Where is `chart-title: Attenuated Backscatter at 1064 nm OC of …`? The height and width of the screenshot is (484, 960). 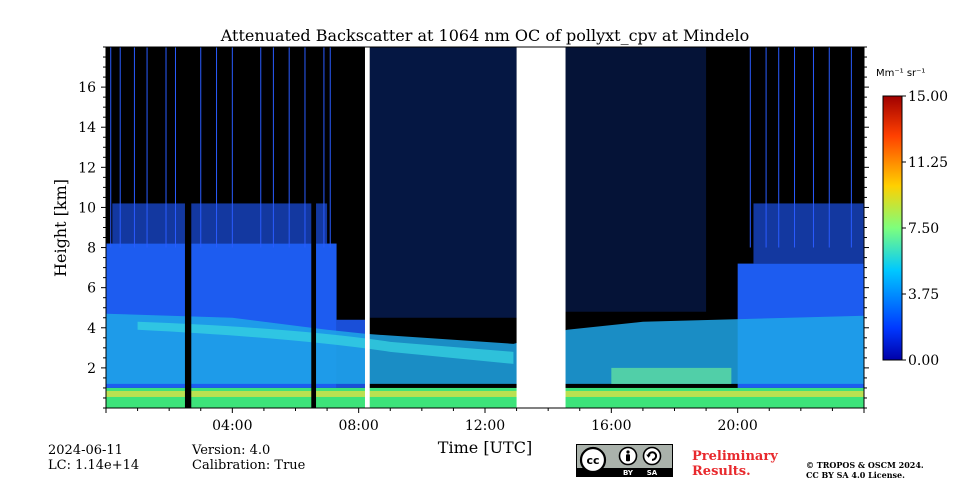 chart-title: Attenuated Backscatter at 1064 nm OC of … is located at coordinates (484, 35).